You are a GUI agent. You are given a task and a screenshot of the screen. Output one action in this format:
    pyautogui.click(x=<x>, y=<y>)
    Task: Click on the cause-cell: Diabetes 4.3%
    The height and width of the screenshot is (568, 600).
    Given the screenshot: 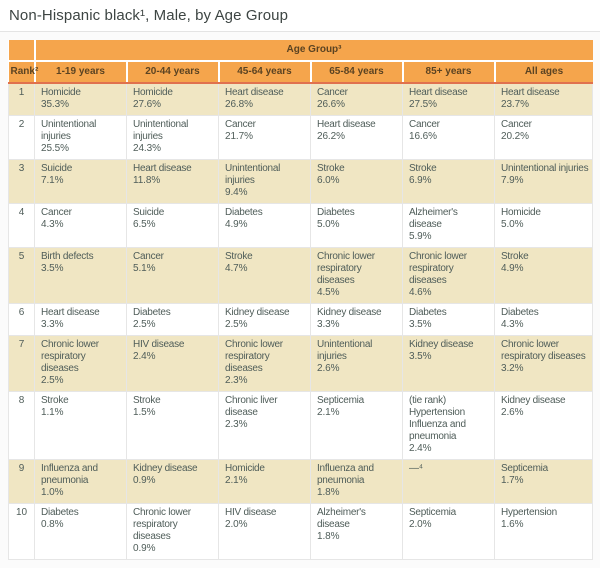 What is the action you would take?
    pyautogui.click(x=543, y=319)
    